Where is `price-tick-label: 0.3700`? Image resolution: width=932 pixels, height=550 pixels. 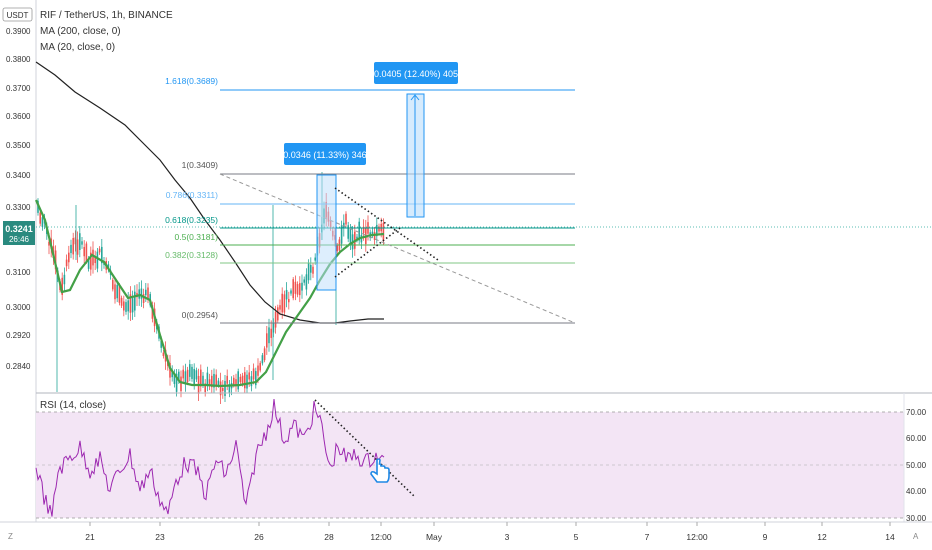
price-tick-label: 0.3700 is located at coordinates (18, 88).